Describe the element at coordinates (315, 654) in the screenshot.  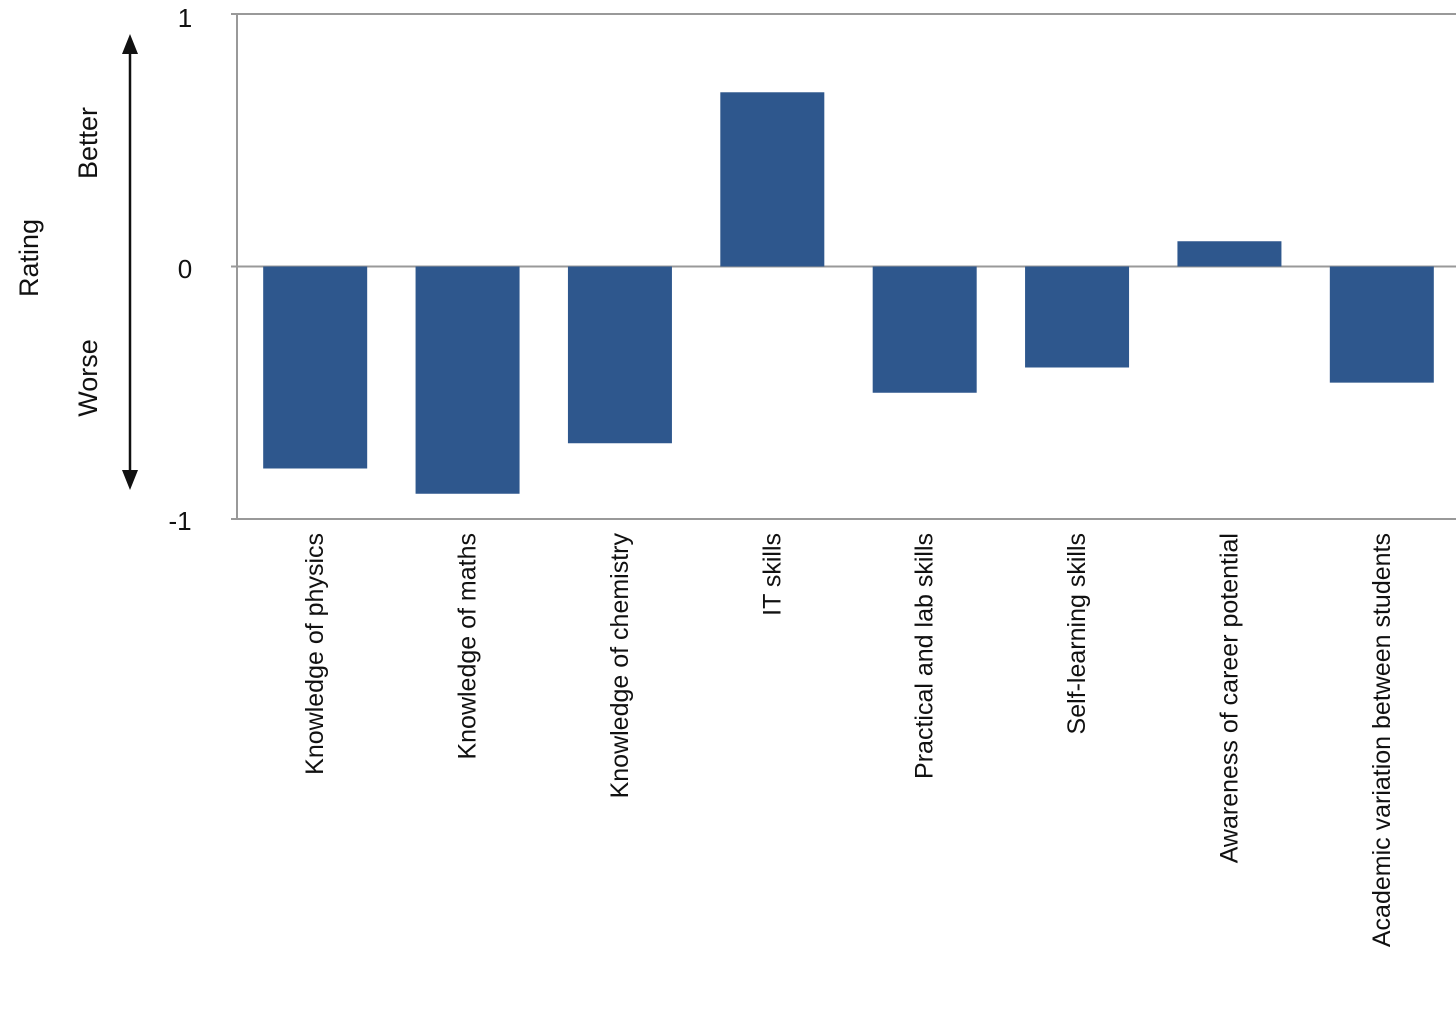
I see `category-label-0: Knowledge of physics` at that location.